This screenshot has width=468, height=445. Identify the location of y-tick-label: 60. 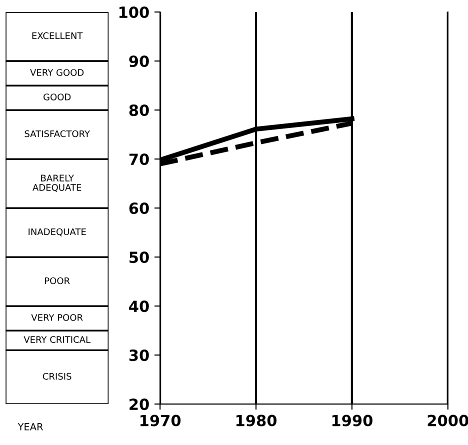
(139, 208).